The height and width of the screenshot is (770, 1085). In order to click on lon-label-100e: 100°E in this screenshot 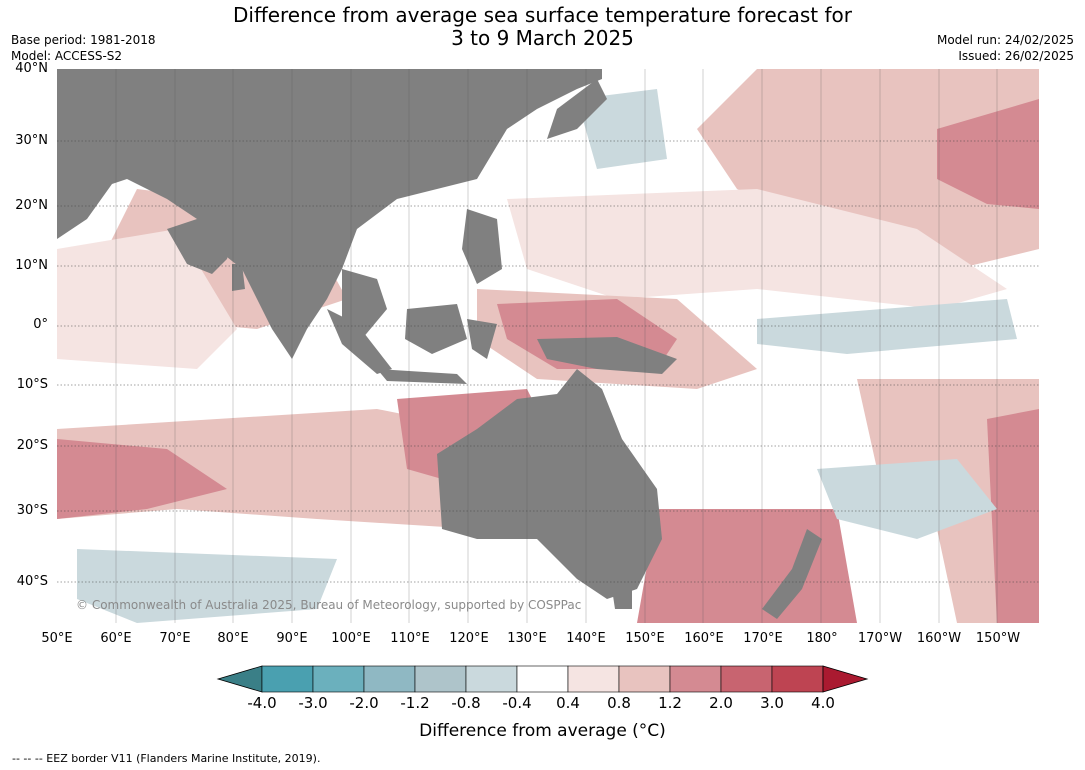, I will do `click(351, 638)`.